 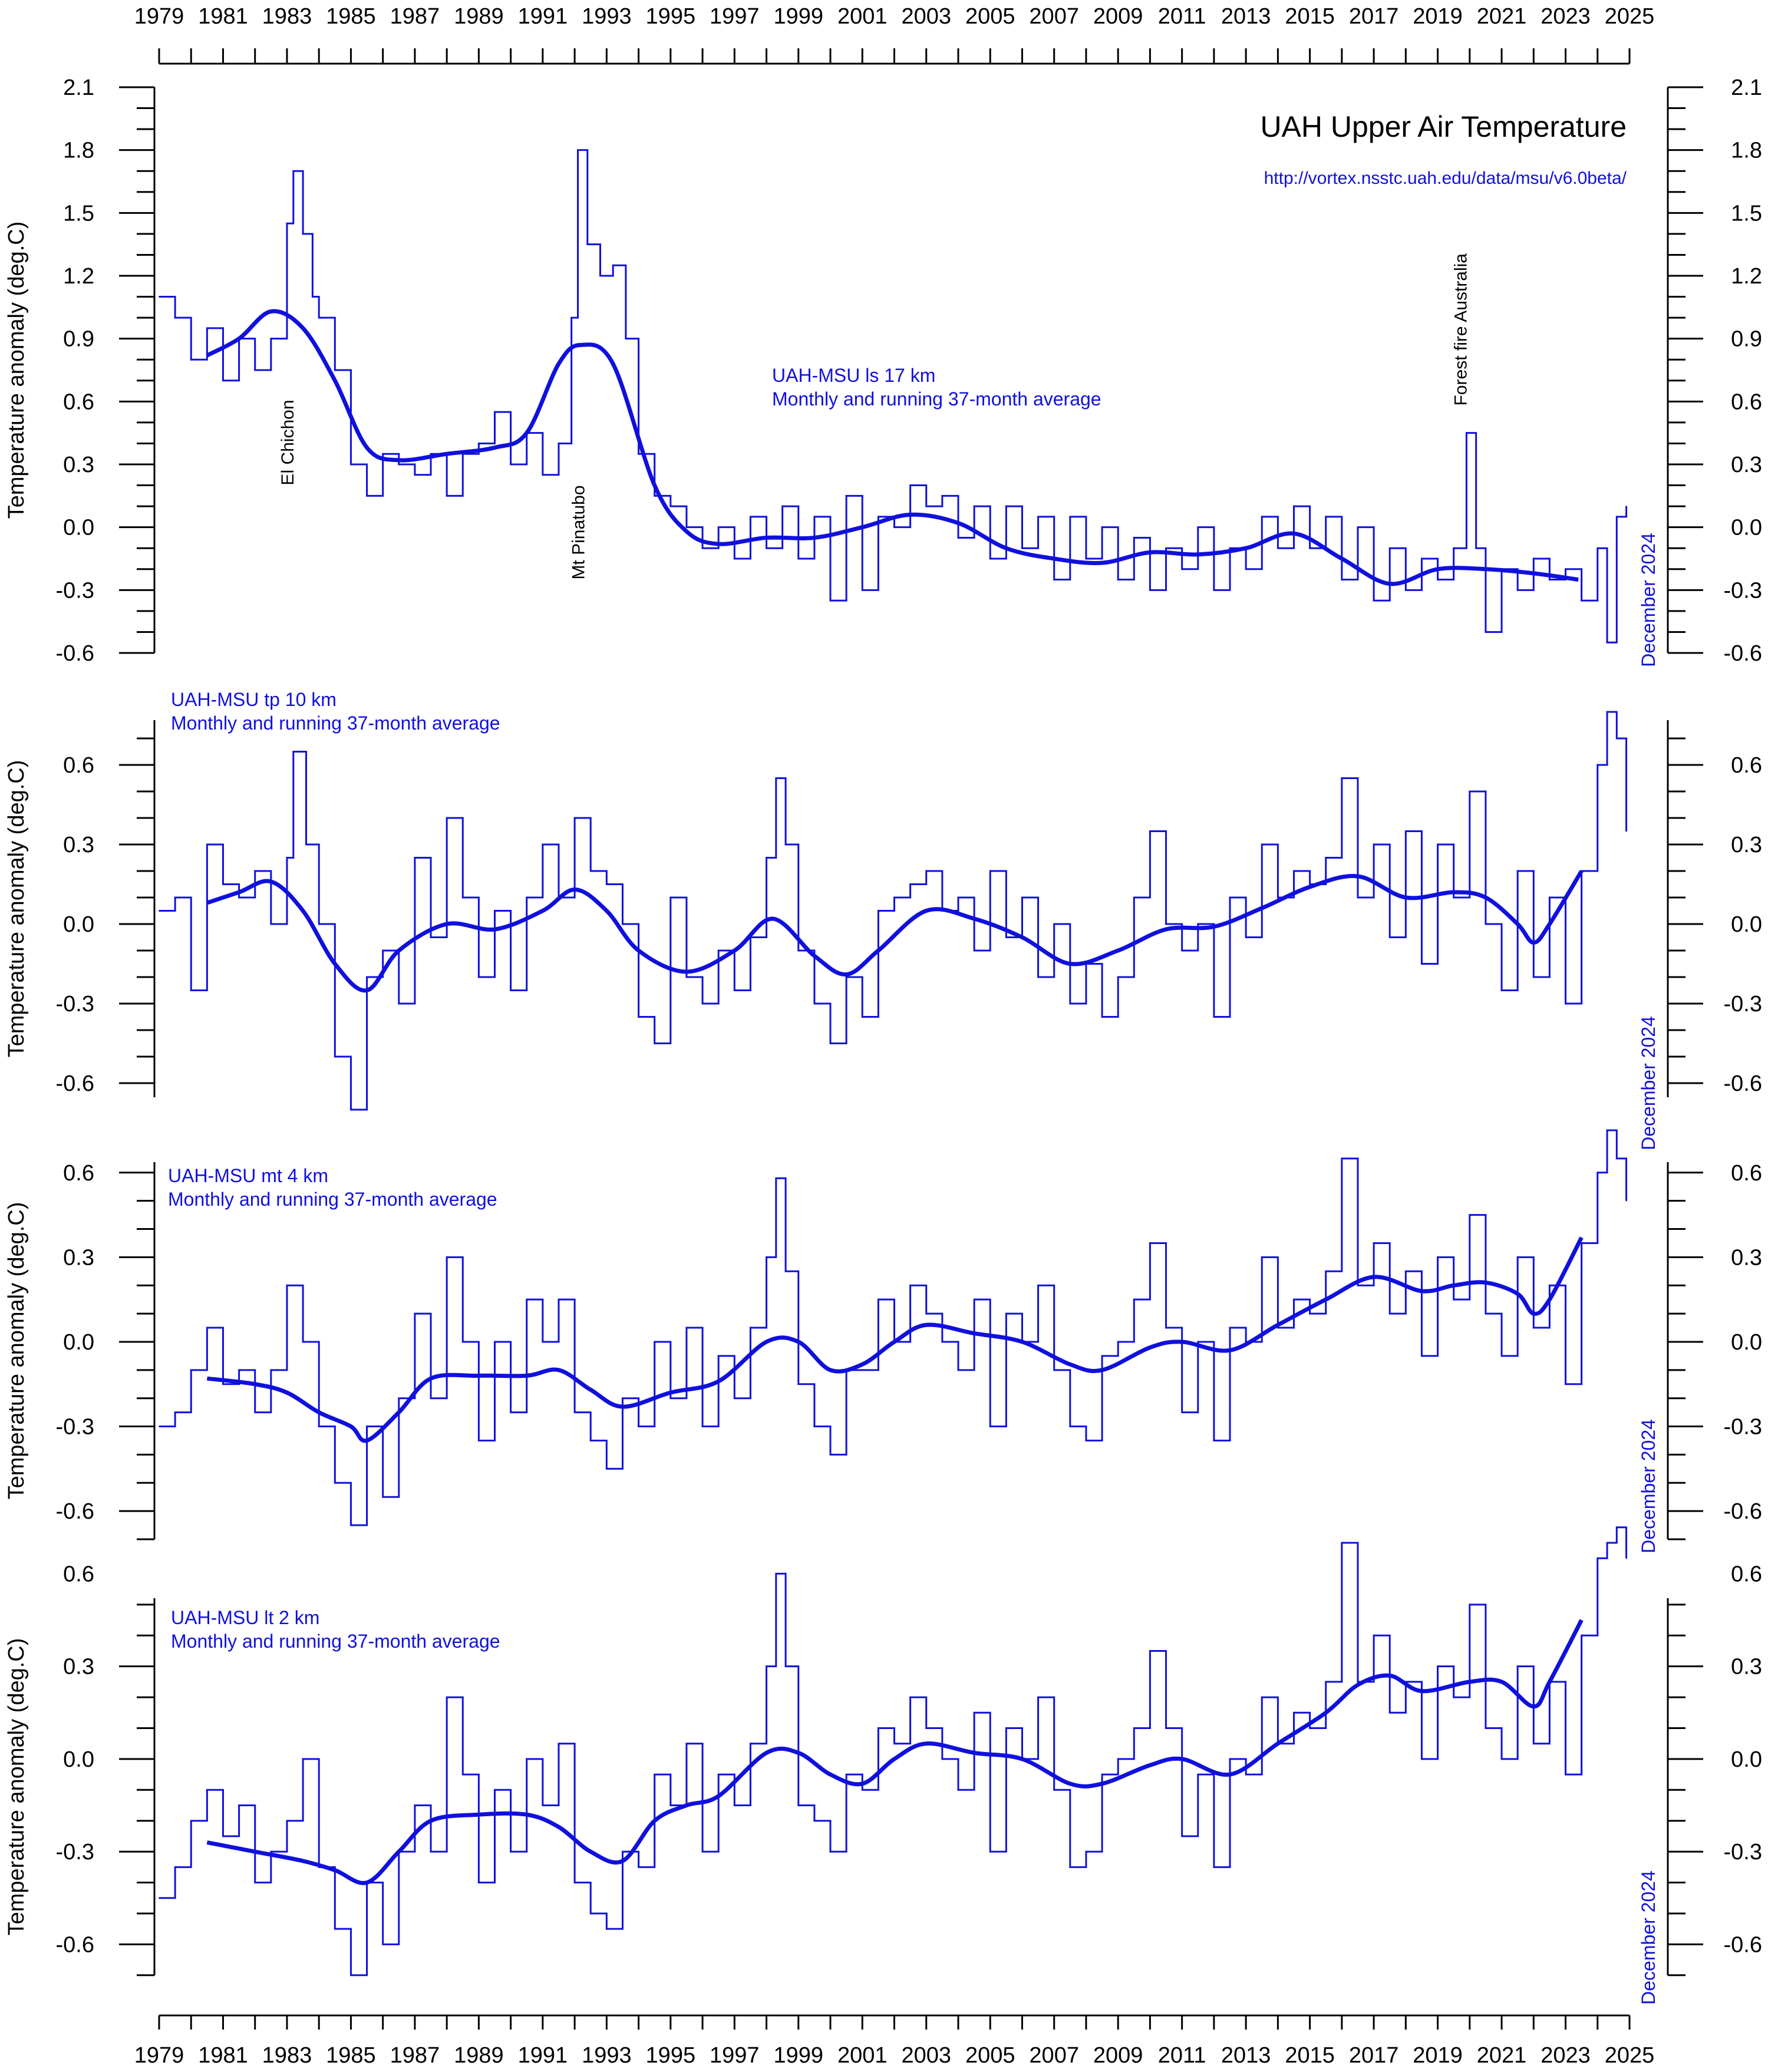 I want to click on top-year-label: 1995, so click(x=671, y=16).